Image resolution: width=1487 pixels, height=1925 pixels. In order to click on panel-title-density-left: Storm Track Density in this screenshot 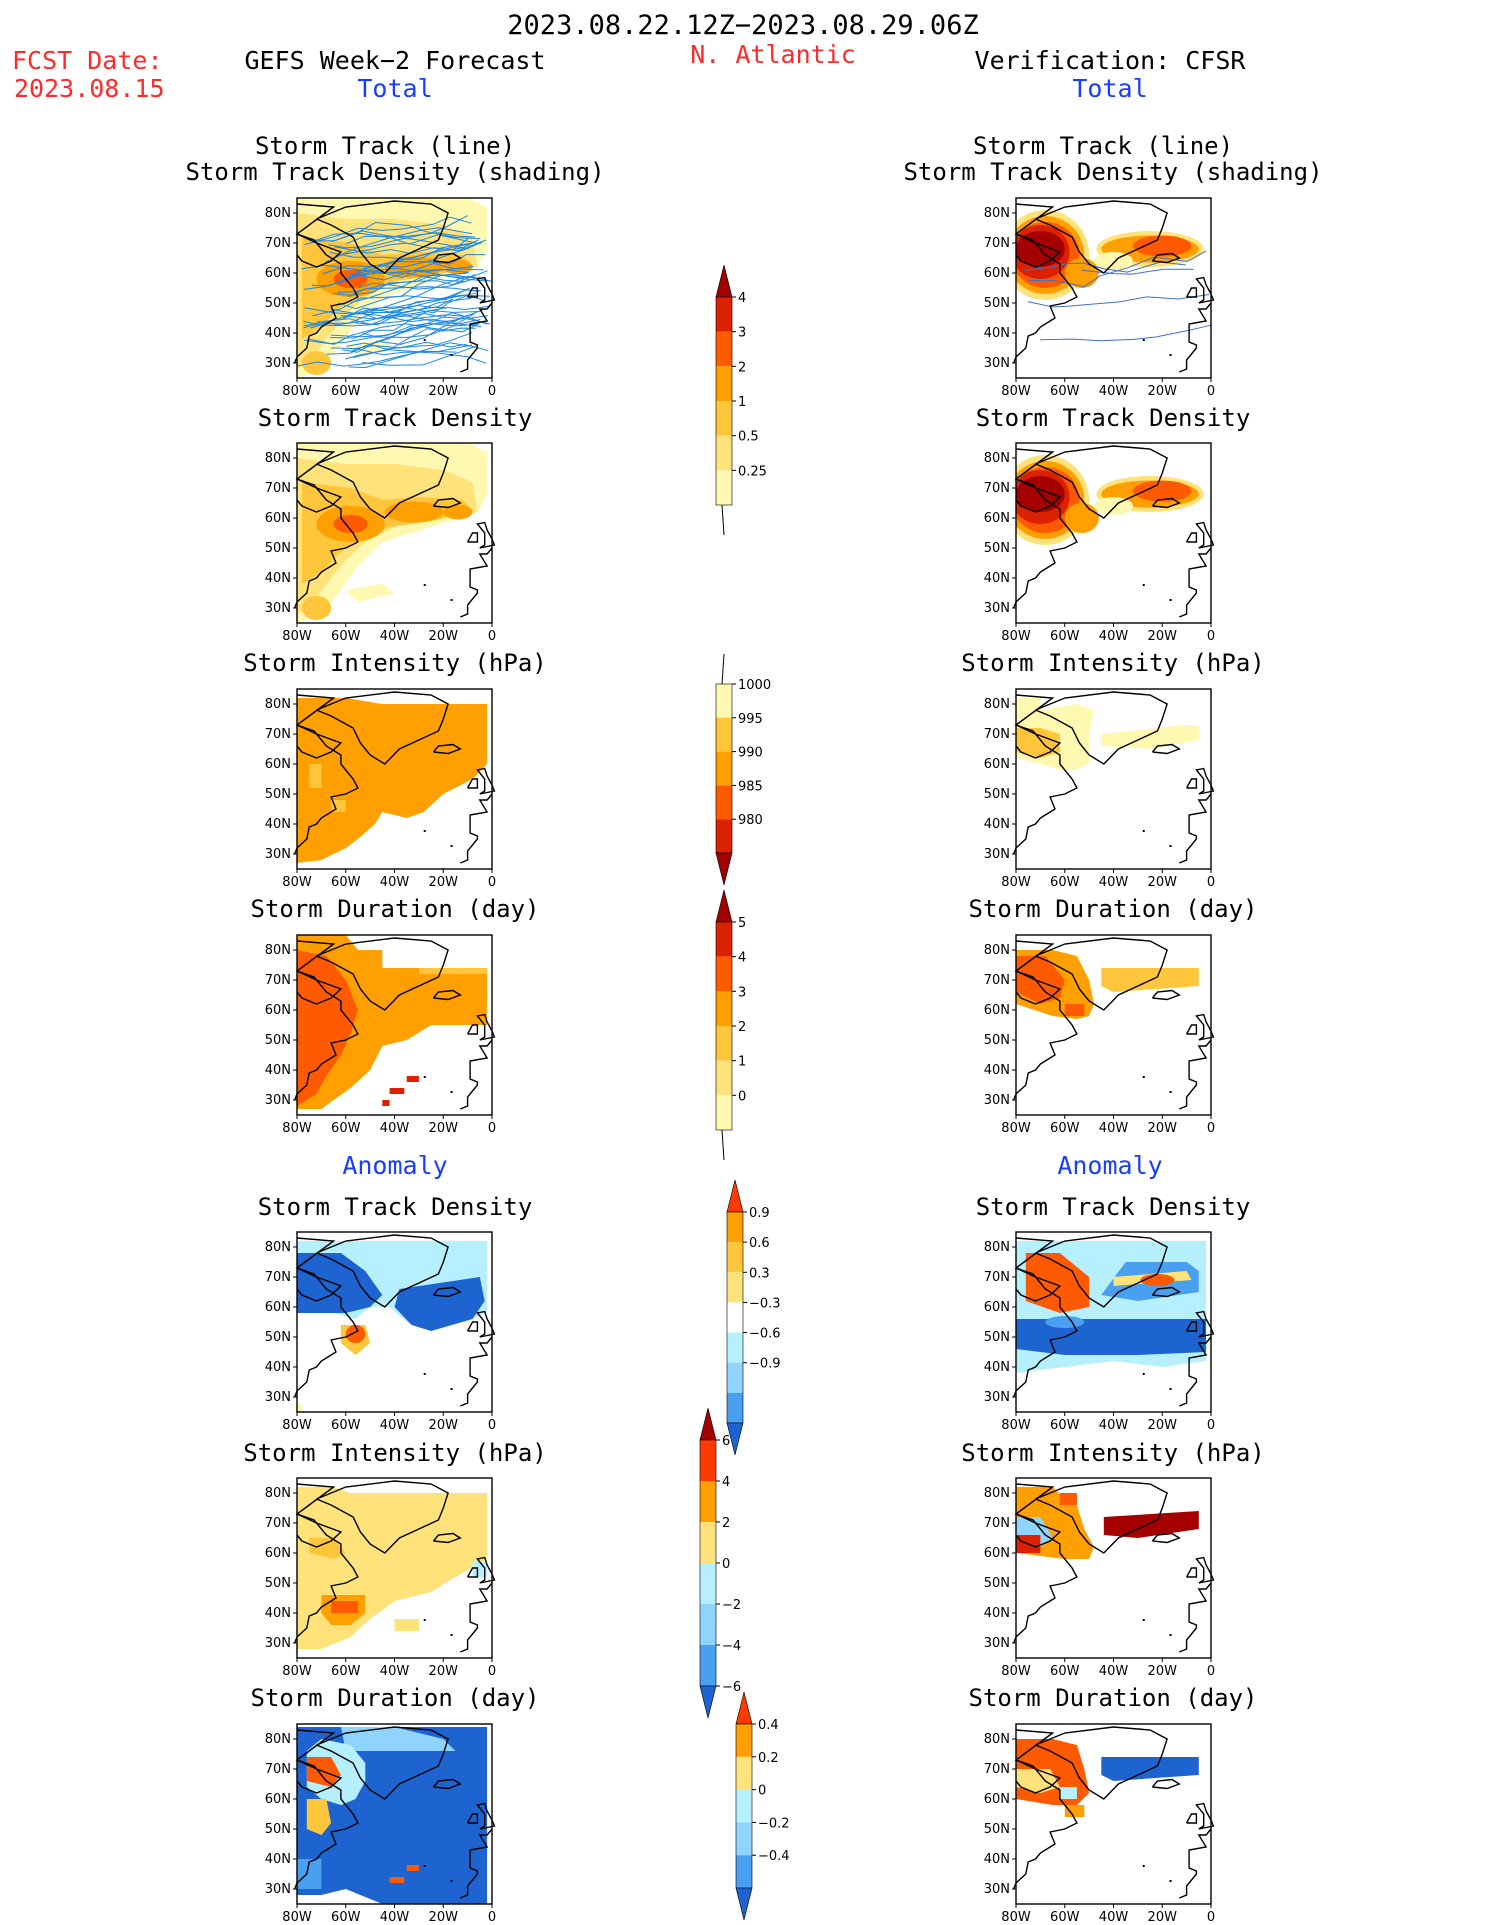, I will do `click(395, 418)`.